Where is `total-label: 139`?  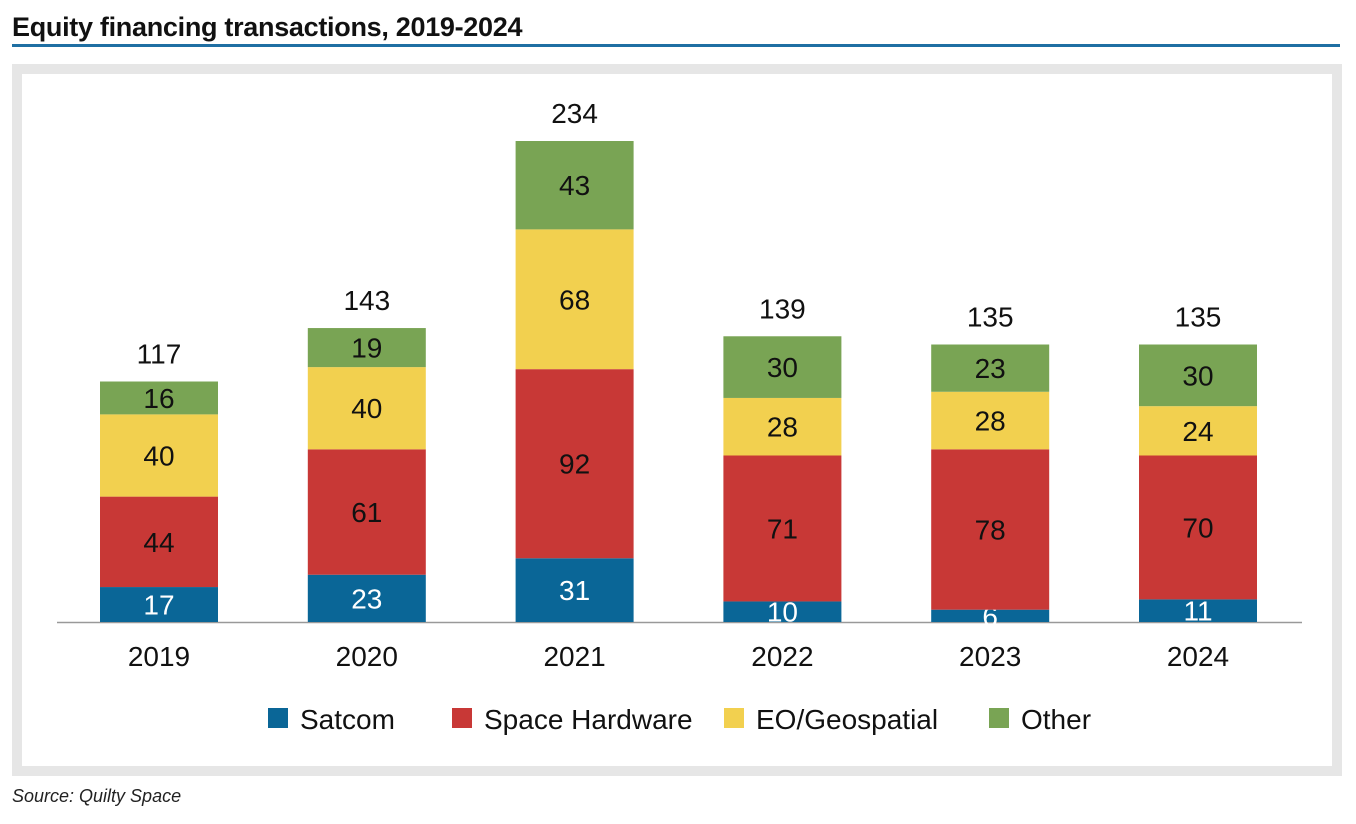 total-label: 139 is located at coordinates (782, 308).